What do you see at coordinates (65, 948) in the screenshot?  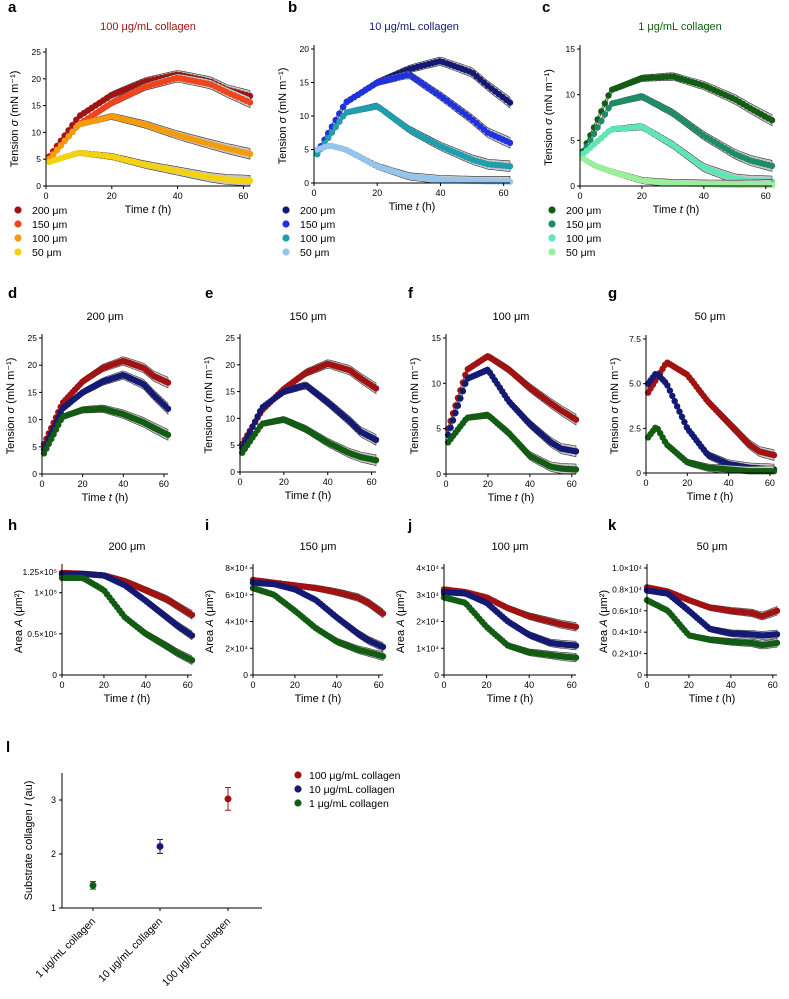 I see `x-tick-label: 1 μg/mL collagen` at bounding box center [65, 948].